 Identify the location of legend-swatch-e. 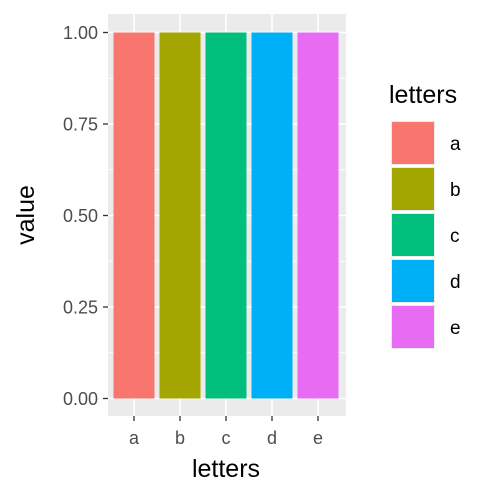
(413, 327).